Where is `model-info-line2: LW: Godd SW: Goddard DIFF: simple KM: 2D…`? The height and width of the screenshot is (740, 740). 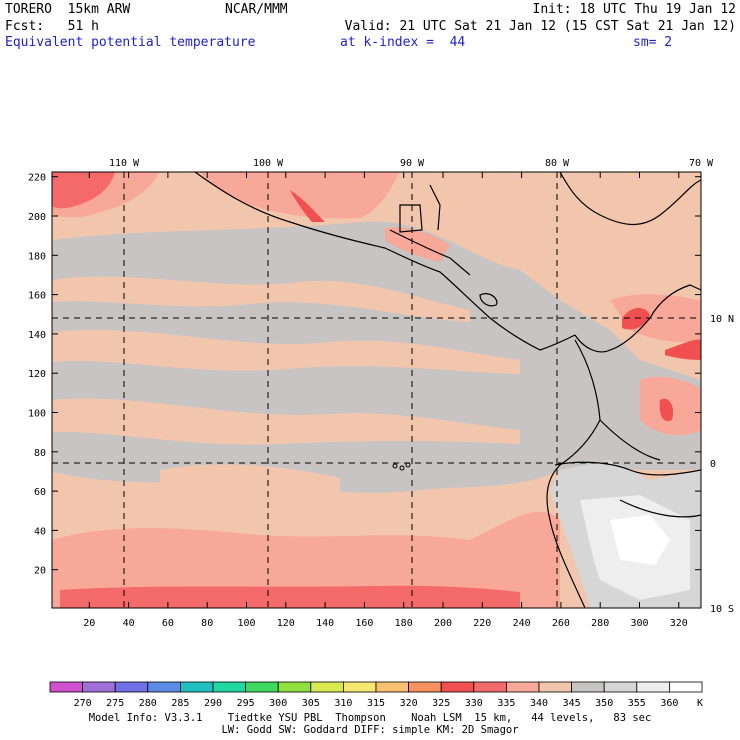 model-info-line2: LW: Godd SW: Goddard DIFF: simple KM: 2D… is located at coordinates (370, 730).